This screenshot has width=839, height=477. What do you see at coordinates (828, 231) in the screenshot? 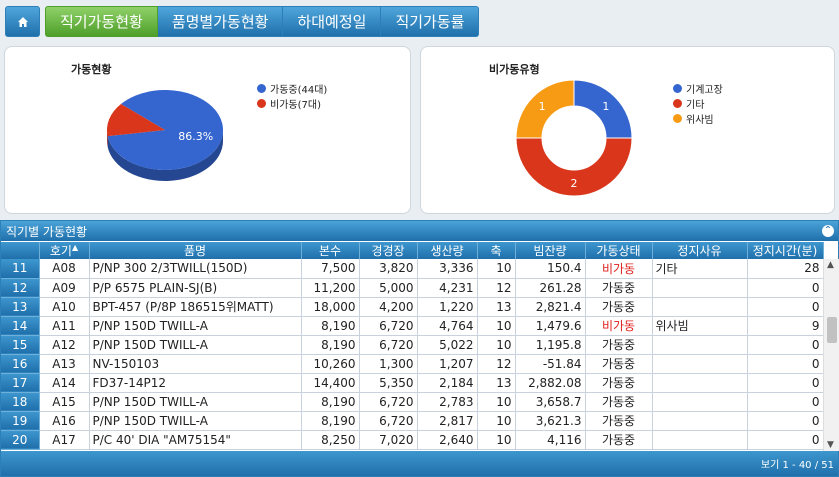
I see `collapse-icon: ⌃` at bounding box center [828, 231].